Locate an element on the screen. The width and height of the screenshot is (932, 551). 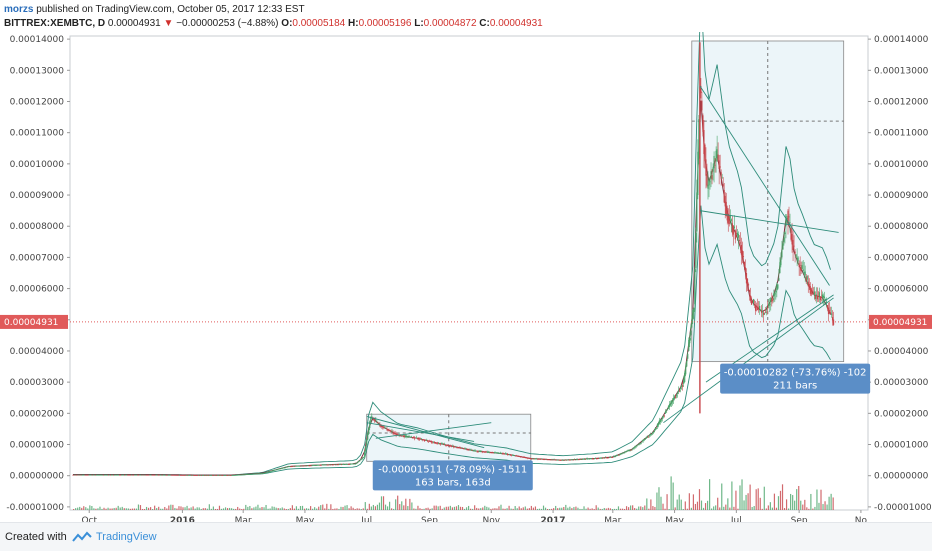
x-tick-label: Jul is located at coordinates (736, 519).